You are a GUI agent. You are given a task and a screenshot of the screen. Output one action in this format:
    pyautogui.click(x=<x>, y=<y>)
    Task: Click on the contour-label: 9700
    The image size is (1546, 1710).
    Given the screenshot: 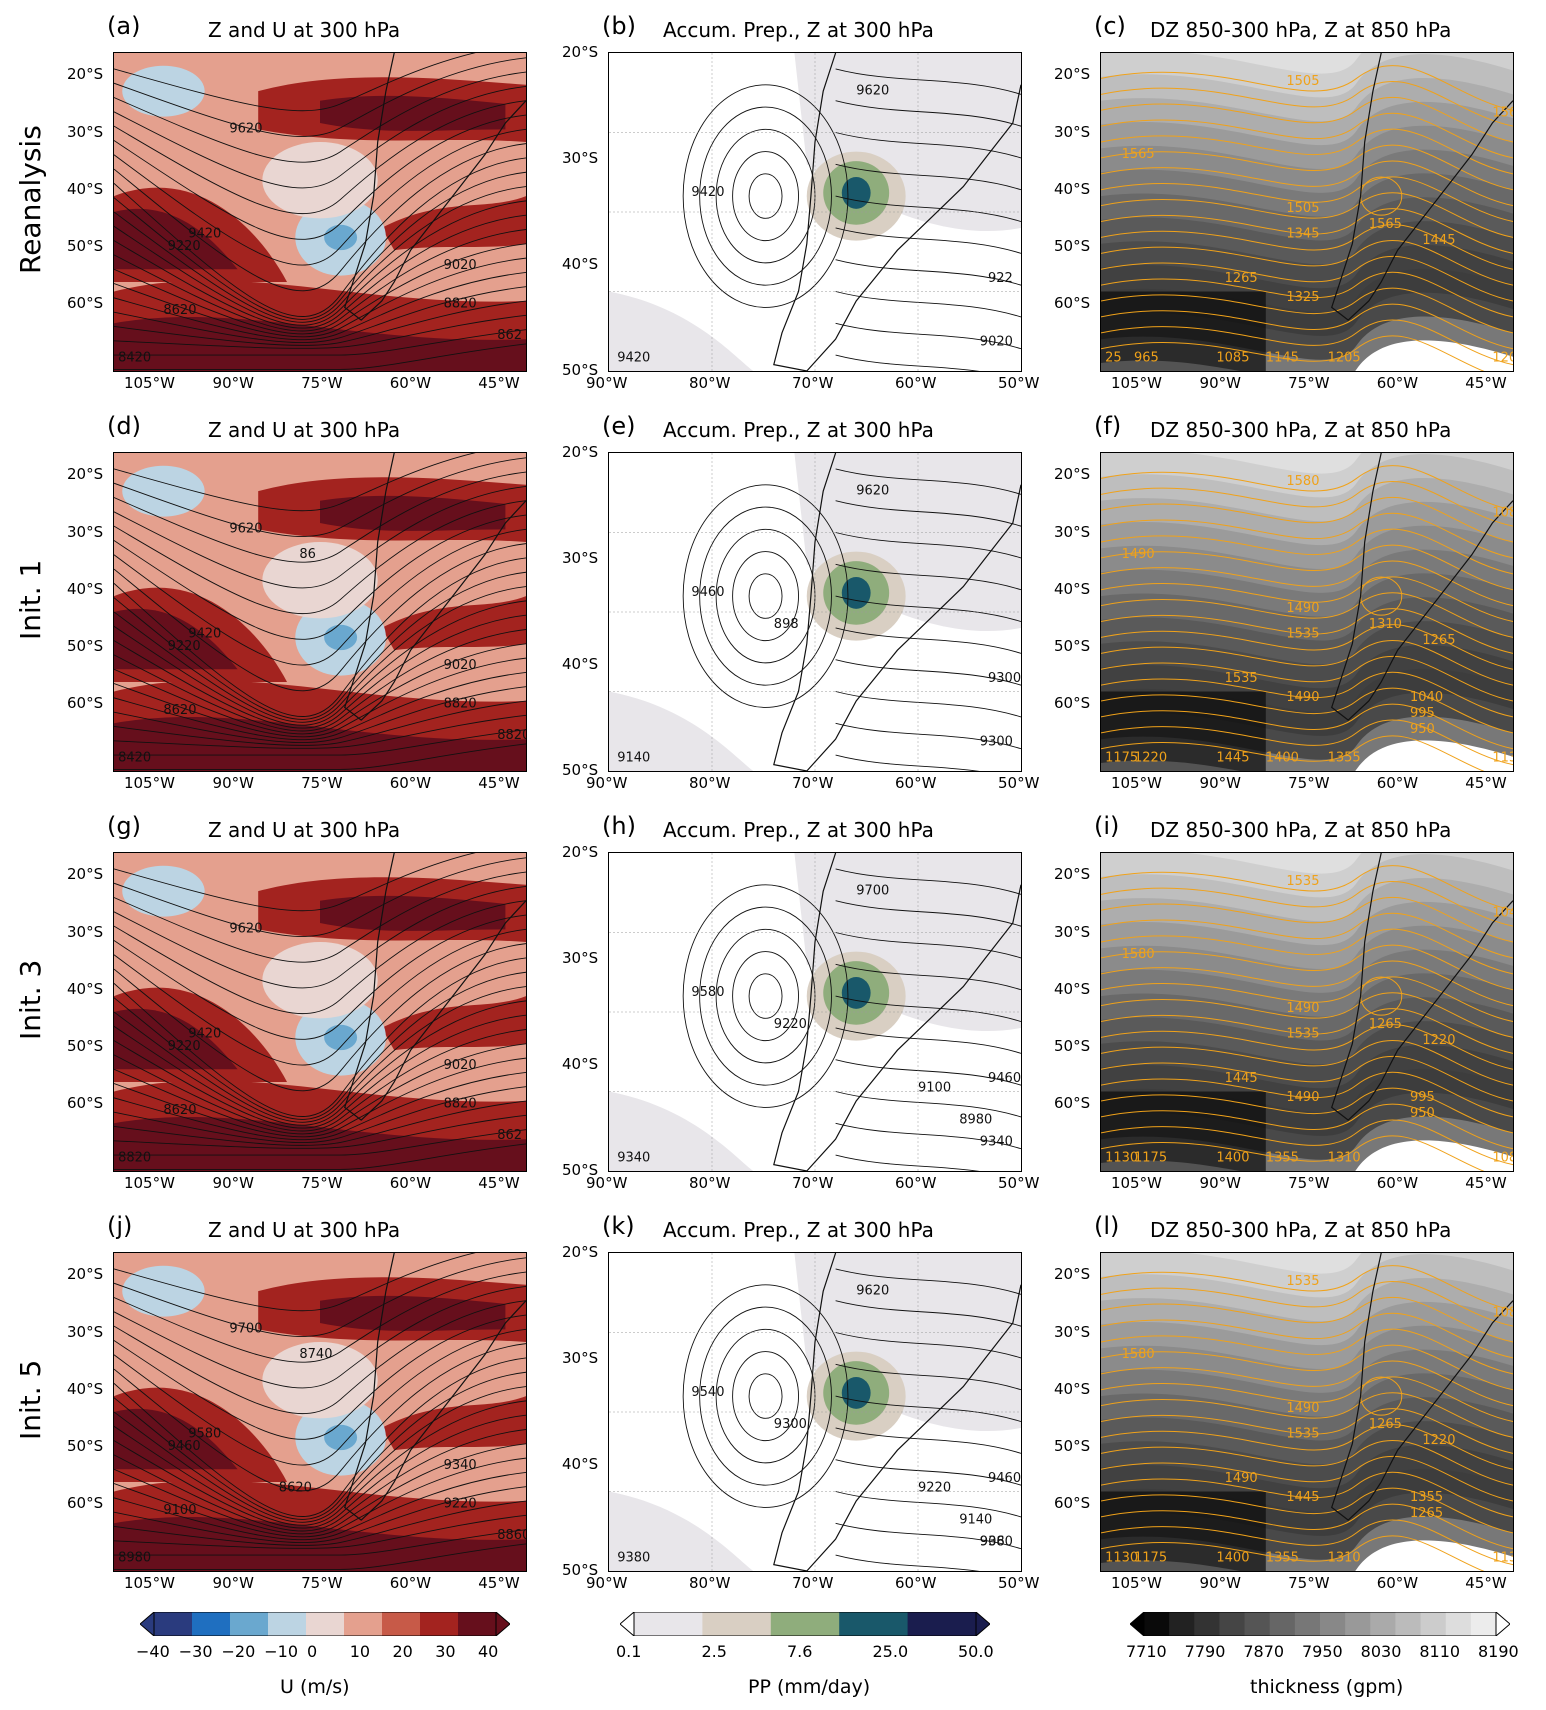 What is the action you would take?
    pyautogui.click(x=872, y=890)
    